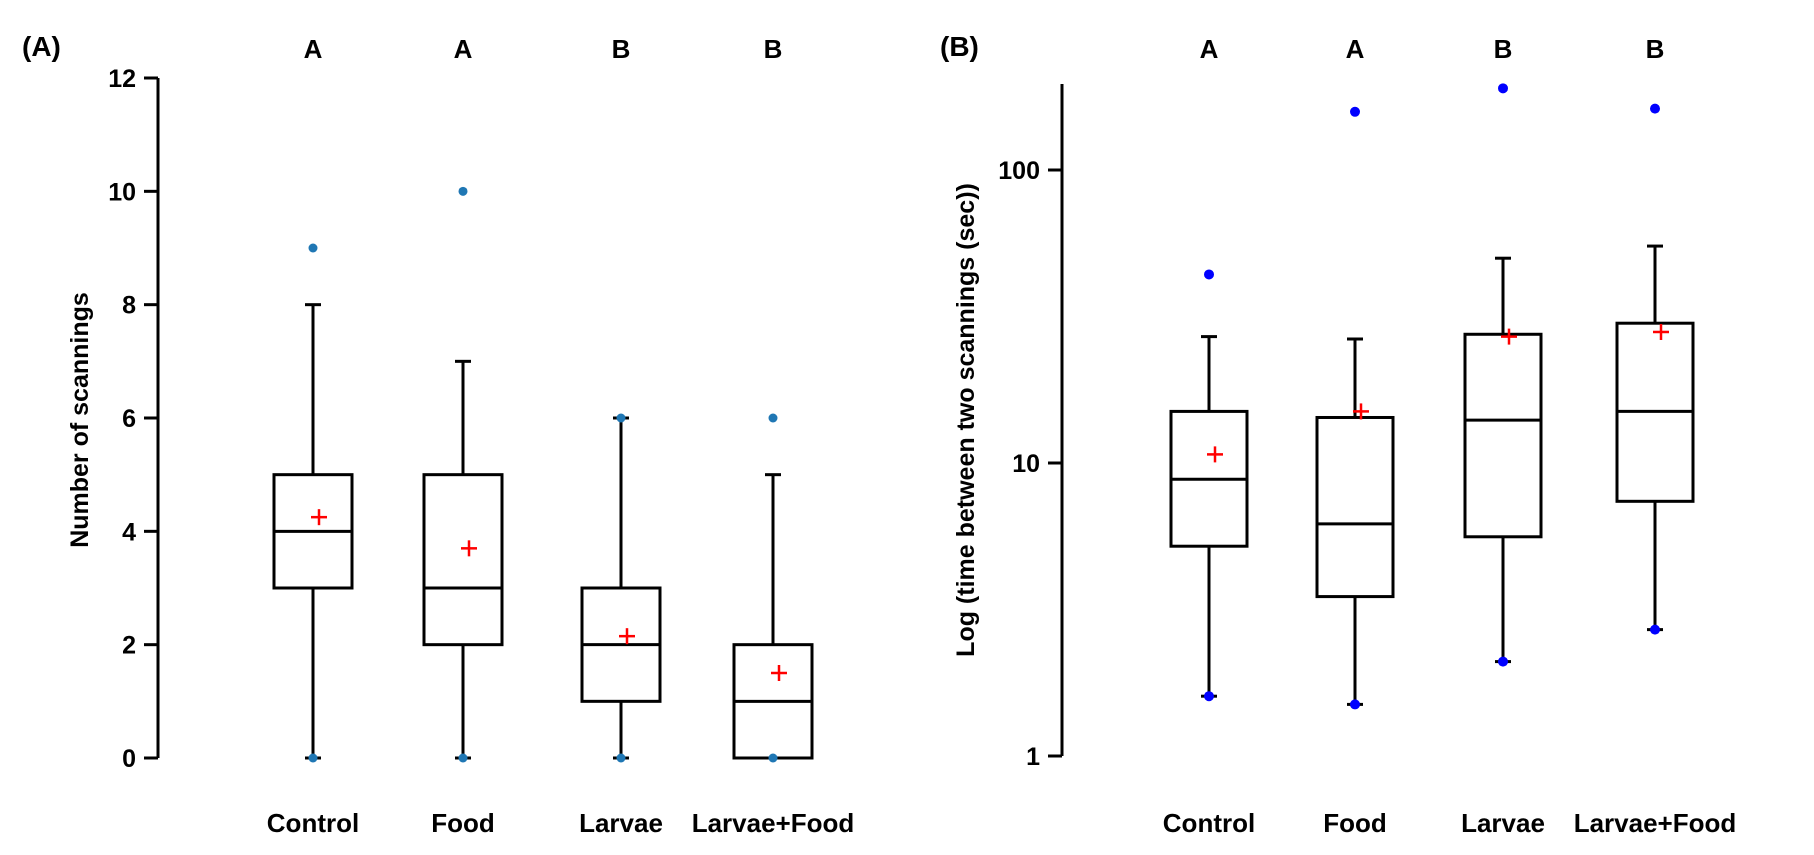 The width and height of the screenshot is (1814, 855). Describe the element at coordinates (129, 419) in the screenshot. I see `y-tick-label: 6` at that location.